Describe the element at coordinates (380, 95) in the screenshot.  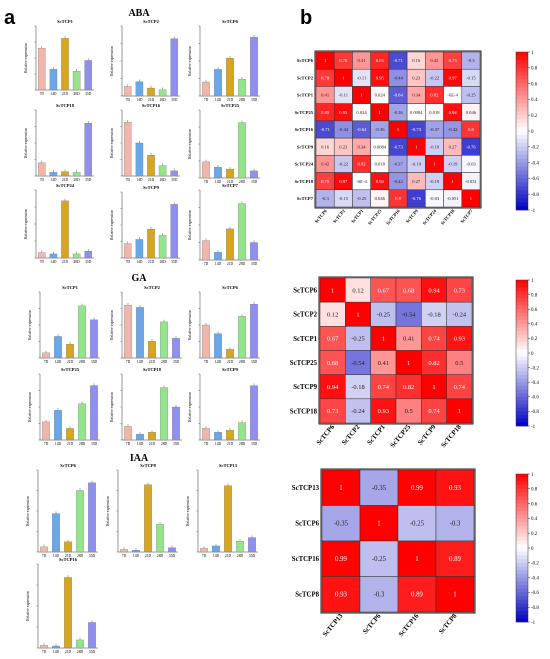
I see `heatmap-value-label: 0.024` at that location.